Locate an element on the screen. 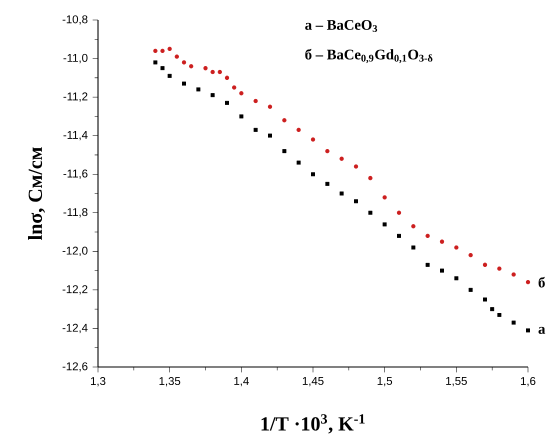 Image resolution: width=553 pixels, height=441 pixels. x-tick-label: 1,6 is located at coordinates (528, 381).